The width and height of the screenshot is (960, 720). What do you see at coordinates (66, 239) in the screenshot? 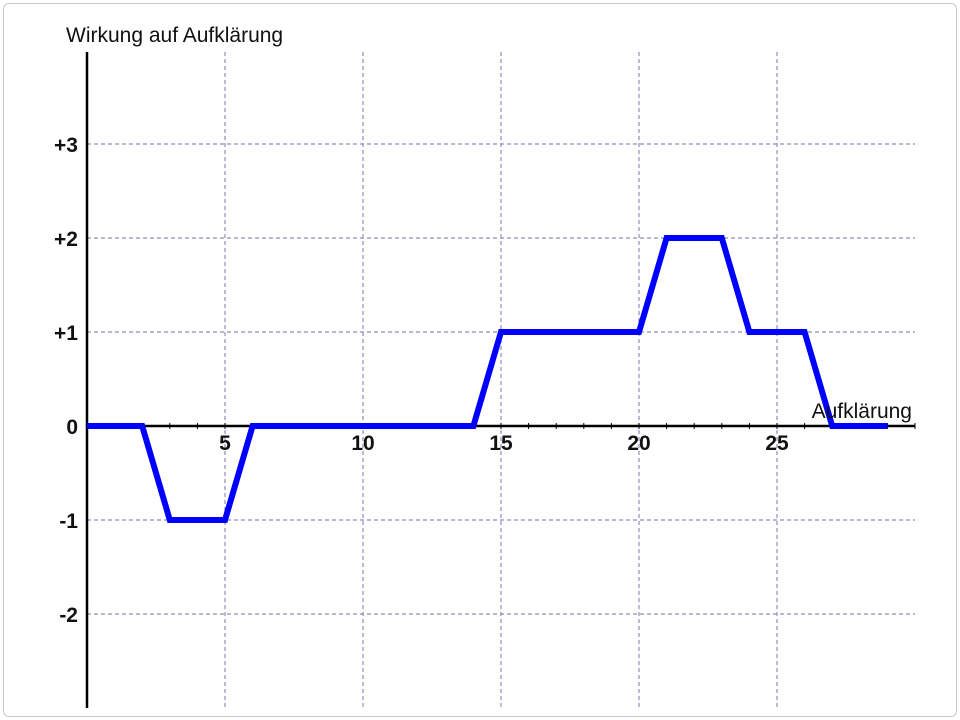
I see `y-tick-label-2: +2` at bounding box center [66, 239].